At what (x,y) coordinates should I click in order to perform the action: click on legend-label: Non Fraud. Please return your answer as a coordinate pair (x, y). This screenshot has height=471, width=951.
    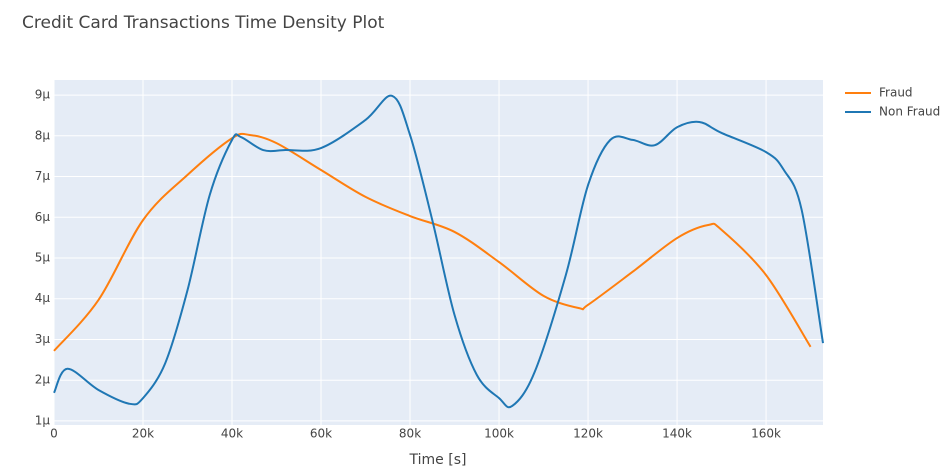
    Looking at the image, I should click on (909, 112).